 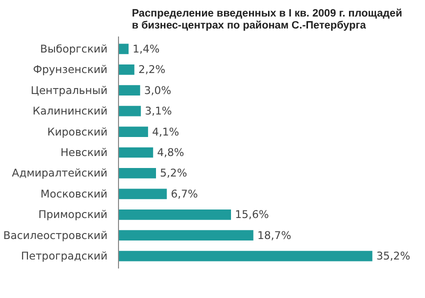 What do you see at coordinates (274, 235) in the screenshot?
I see `data-label: 18,7%` at bounding box center [274, 235].